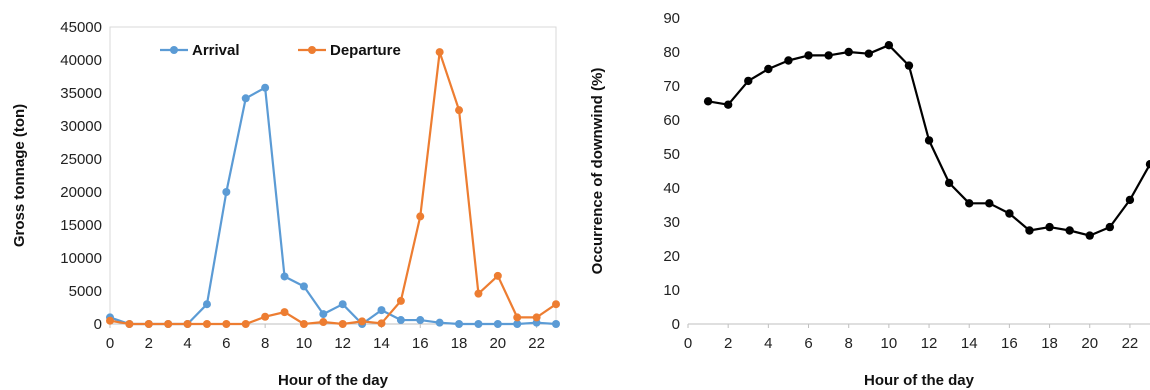 This screenshot has width=1150, height=390. Describe the element at coordinates (81, 126) in the screenshot. I see `y-tick-label: 30000` at that location.